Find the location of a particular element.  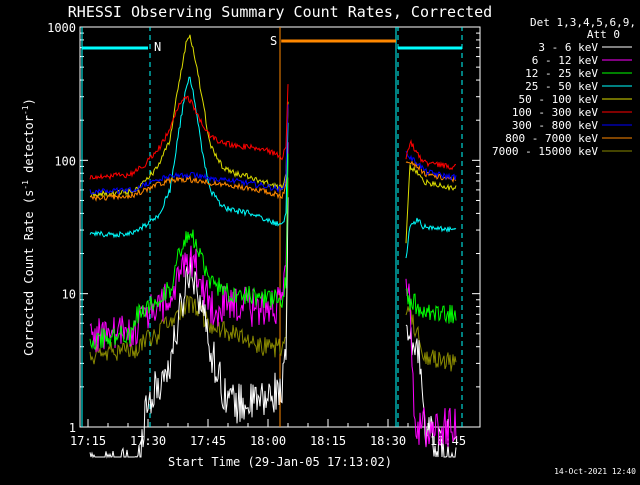

legend-entry-label: 100 - 300 keV is located at coordinates (555, 112).